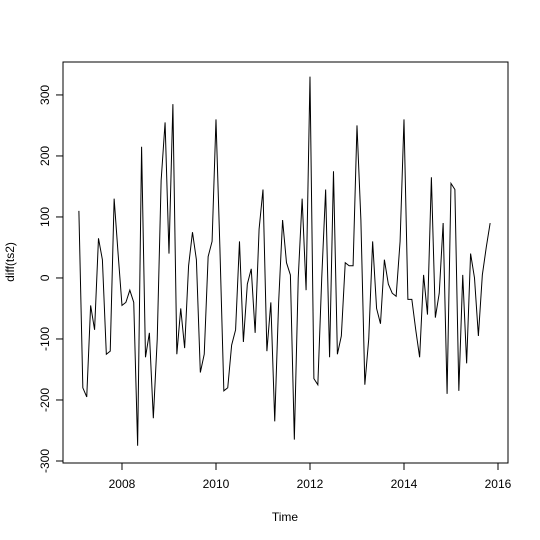 The image size is (540, 540). I want to click on x-tick-label: 2010, so click(216, 484).